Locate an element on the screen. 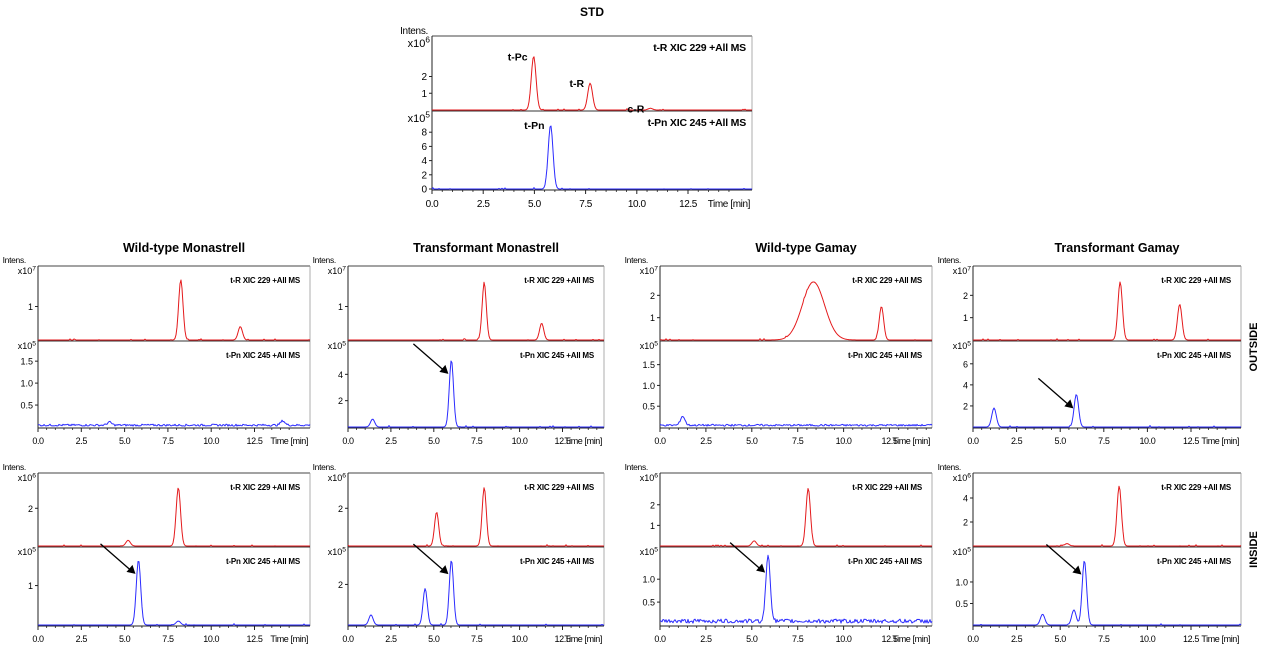 This screenshot has height=645, width=1264. series-t-r-xic-229-all-ms: x107 1 t-R XIC 229 +All MS is located at coordinates (466, 303).